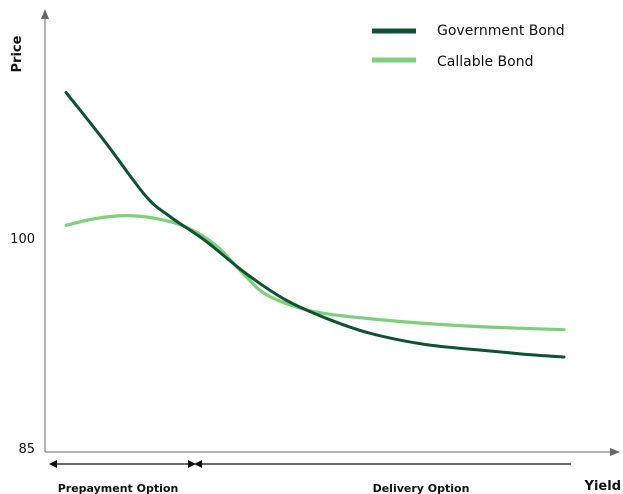 The width and height of the screenshot is (623, 494). I want to click on y-tick-label-100: 100, so click(22, 239).